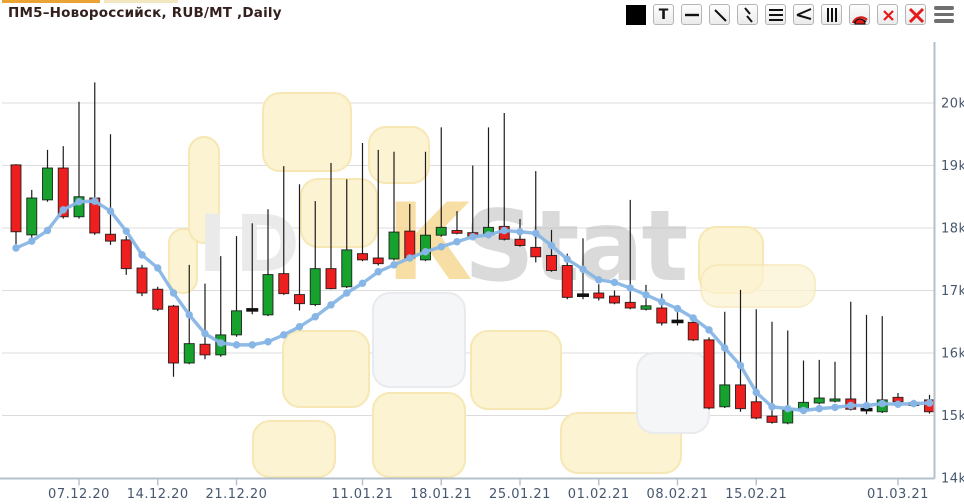 This screenshot has width=964, height=504. What do you see at coordinates (952, 416) in the screenshot?
I see `svg-text: 15k` at bounding box center [952, 416].